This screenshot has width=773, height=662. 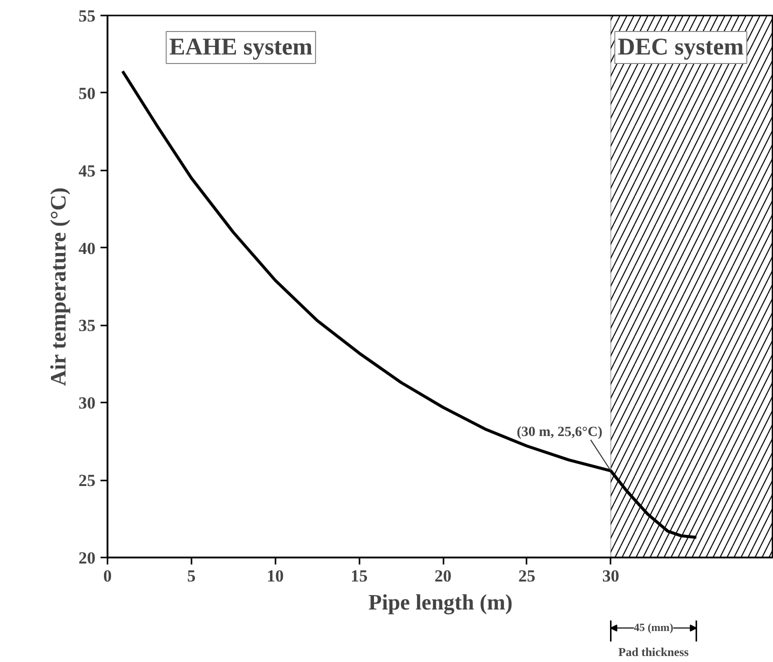 What do you see at coordinates (654, 628) in the screenshot?
I see `text: 45 (mm)` at bounding box center [654, 628].